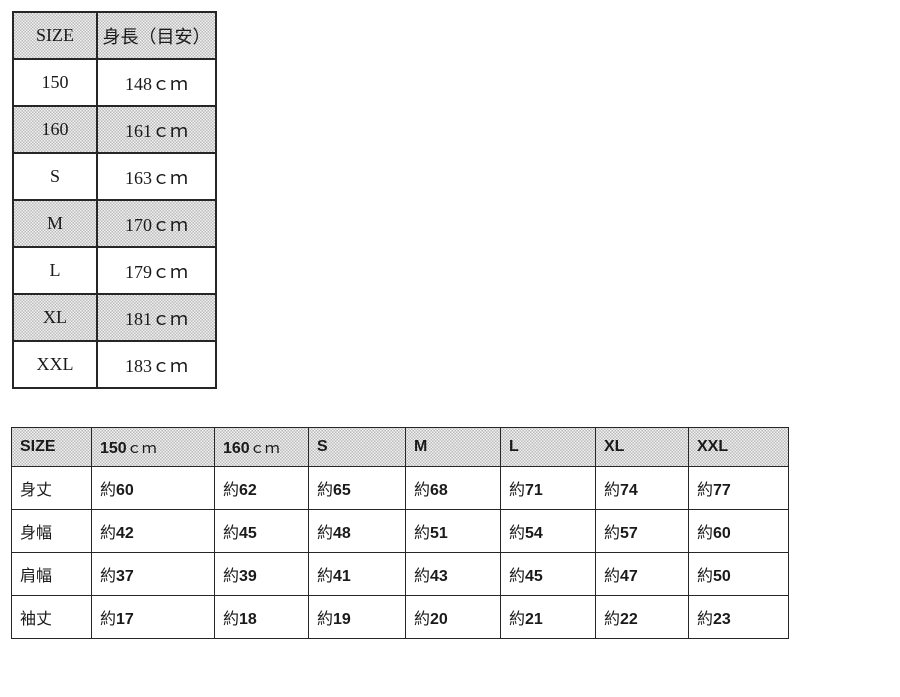 This screenshot has height=697, width=900. What do you see at coordinates (261, 574) in the screenshot?
I see `measure-cell: 約39` at bounding box center [261, 574].